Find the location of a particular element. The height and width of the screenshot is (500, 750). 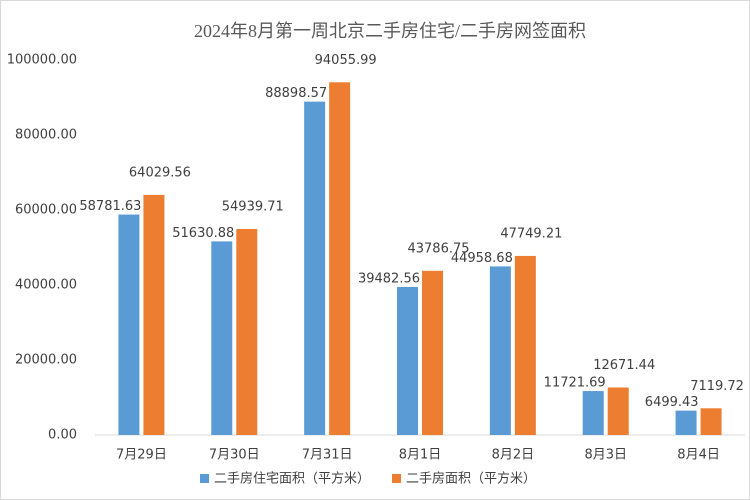

data-label: 6499.43 is located at coordinates (672, 402).